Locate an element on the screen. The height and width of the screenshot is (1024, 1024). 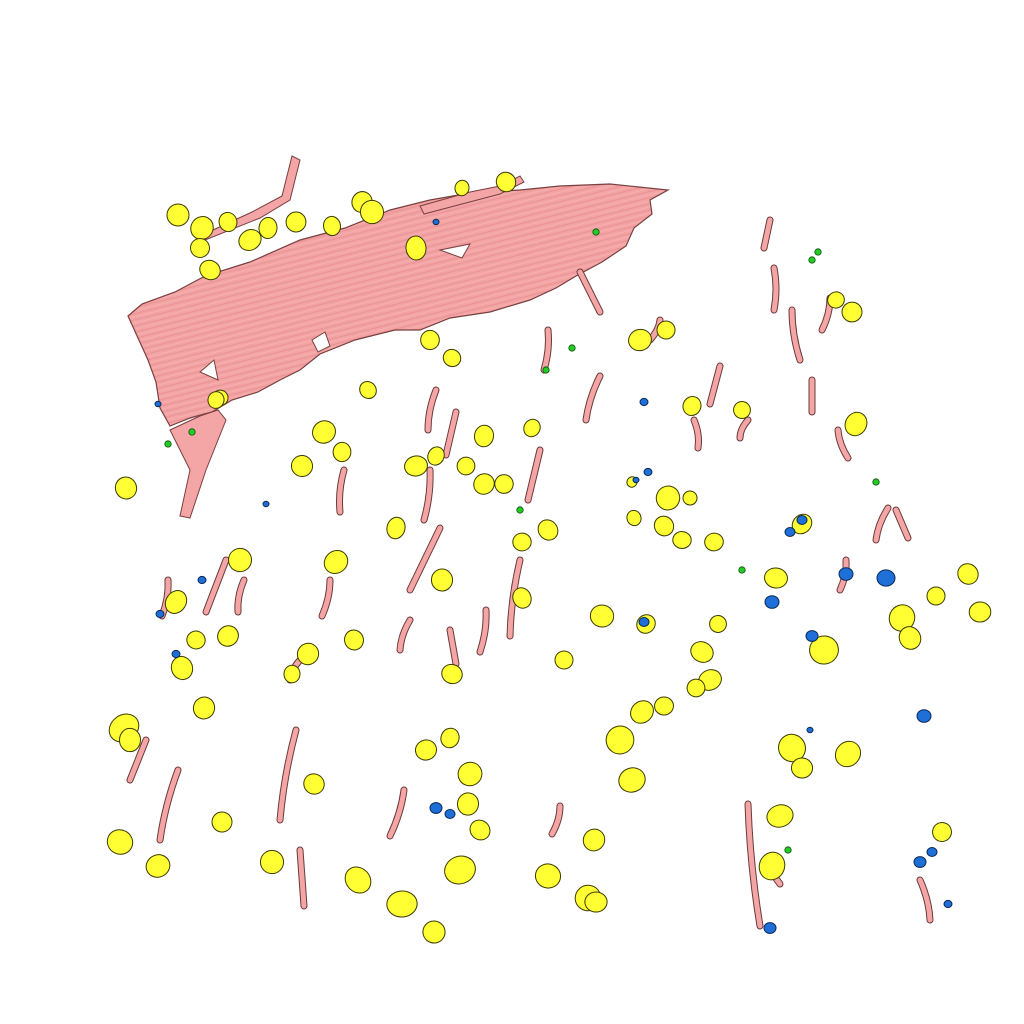
fiber-strand-top is located at coordinates (250, 199).